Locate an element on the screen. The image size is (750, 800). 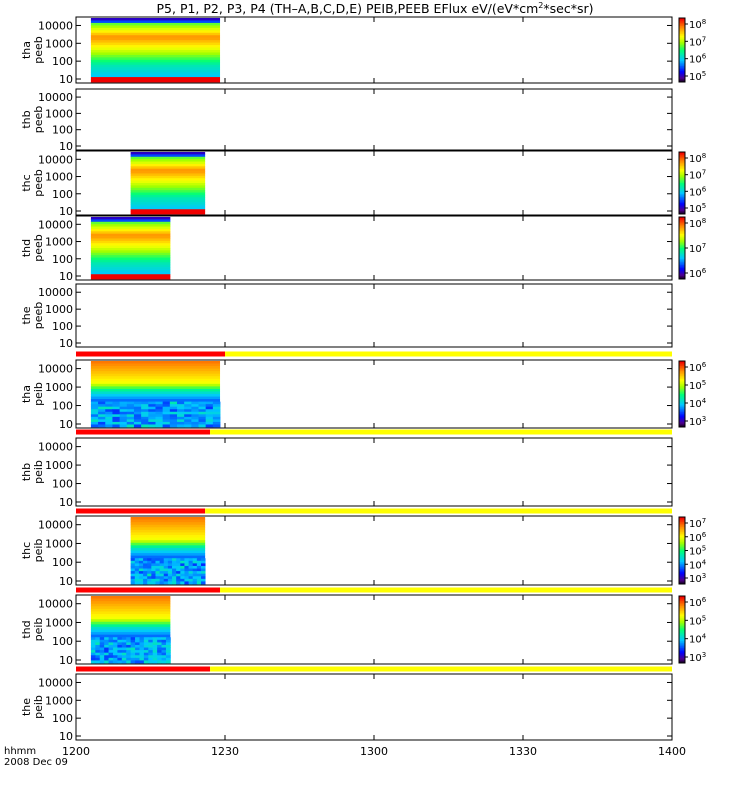
mode-bar-yellow is located at coordinates (441, 669).